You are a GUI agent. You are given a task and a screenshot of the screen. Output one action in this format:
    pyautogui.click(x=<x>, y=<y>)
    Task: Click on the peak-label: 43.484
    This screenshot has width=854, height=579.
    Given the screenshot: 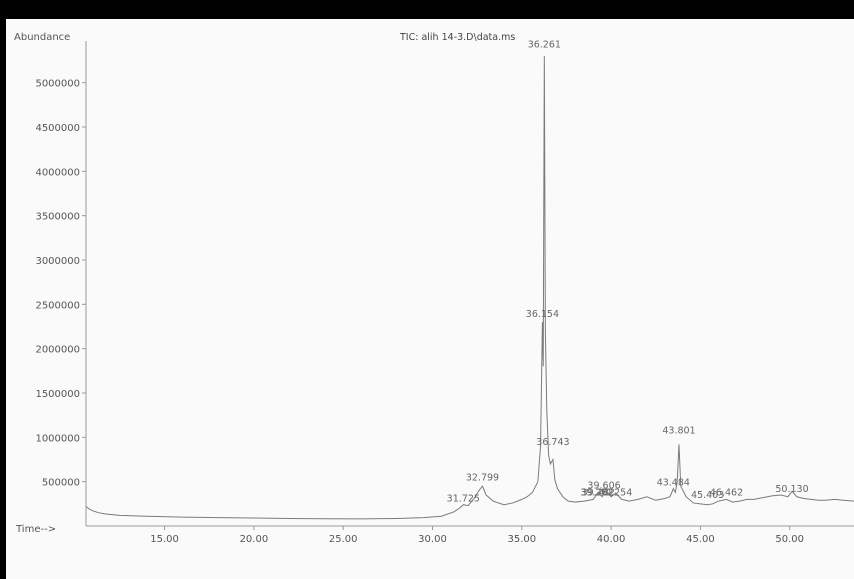 What is the action you would take?
    pyautogui.click(x=673, y=483)
    